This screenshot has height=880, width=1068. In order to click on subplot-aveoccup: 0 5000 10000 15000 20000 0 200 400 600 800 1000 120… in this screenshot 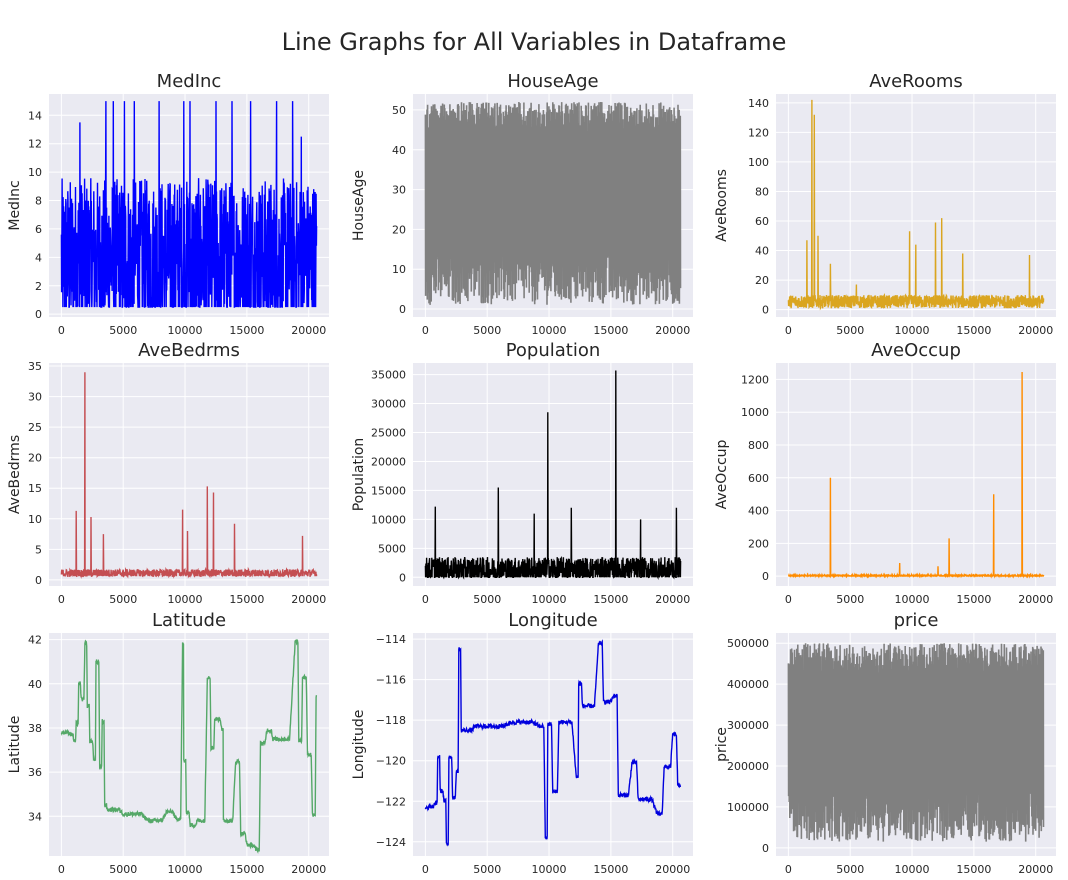, I will do `click(885, 473)`.